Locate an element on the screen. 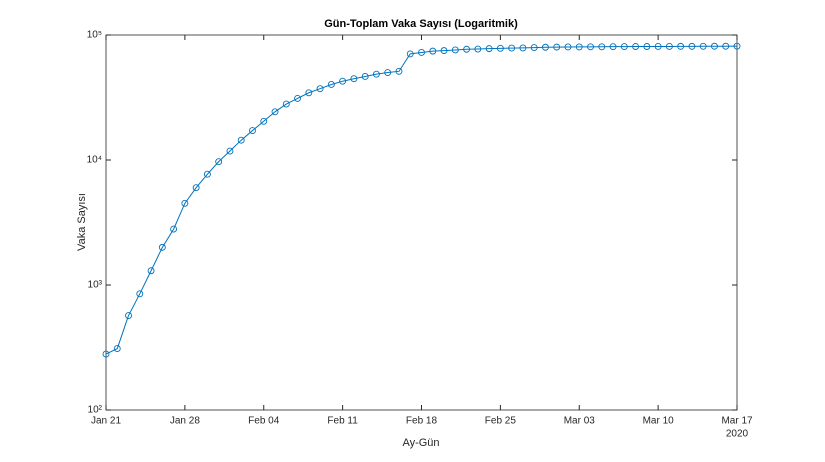 This screenshot has width=825, height=462. y-tick-label: 10² is located at coordinates (95, 410).